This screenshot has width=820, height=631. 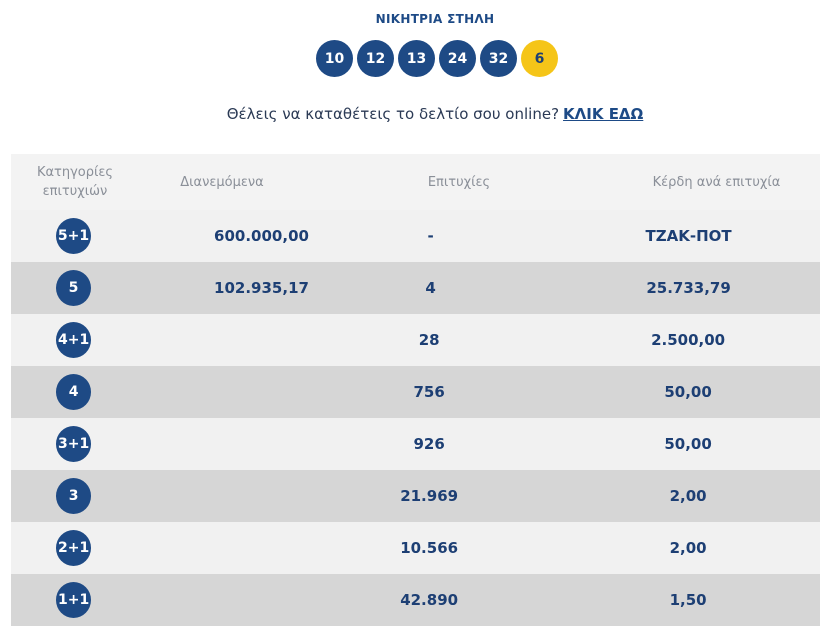 I want to click on click-here-link: ΚΛΙΚ ΕΔΩ, so click(x=603, y=114).